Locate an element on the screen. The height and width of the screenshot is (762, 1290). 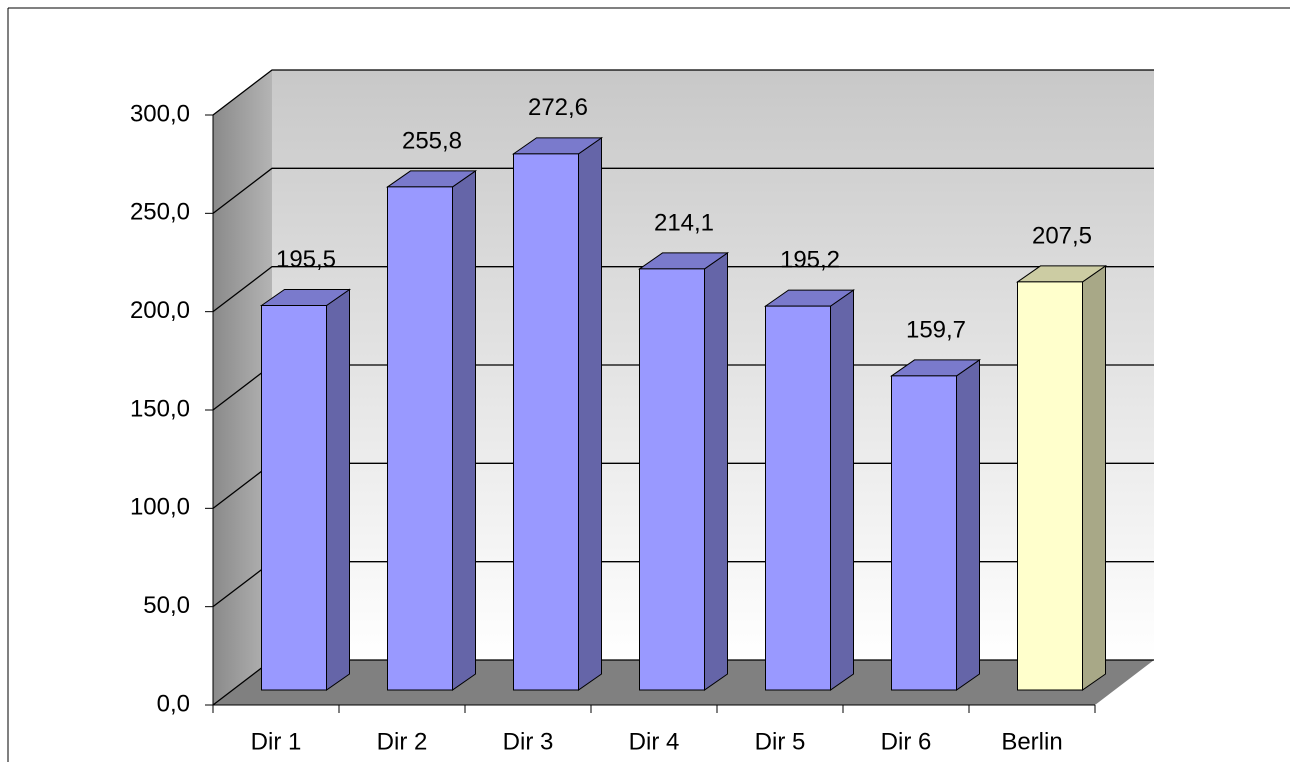
y-tick-label: 100,0 is located at coordinates (160, 507).